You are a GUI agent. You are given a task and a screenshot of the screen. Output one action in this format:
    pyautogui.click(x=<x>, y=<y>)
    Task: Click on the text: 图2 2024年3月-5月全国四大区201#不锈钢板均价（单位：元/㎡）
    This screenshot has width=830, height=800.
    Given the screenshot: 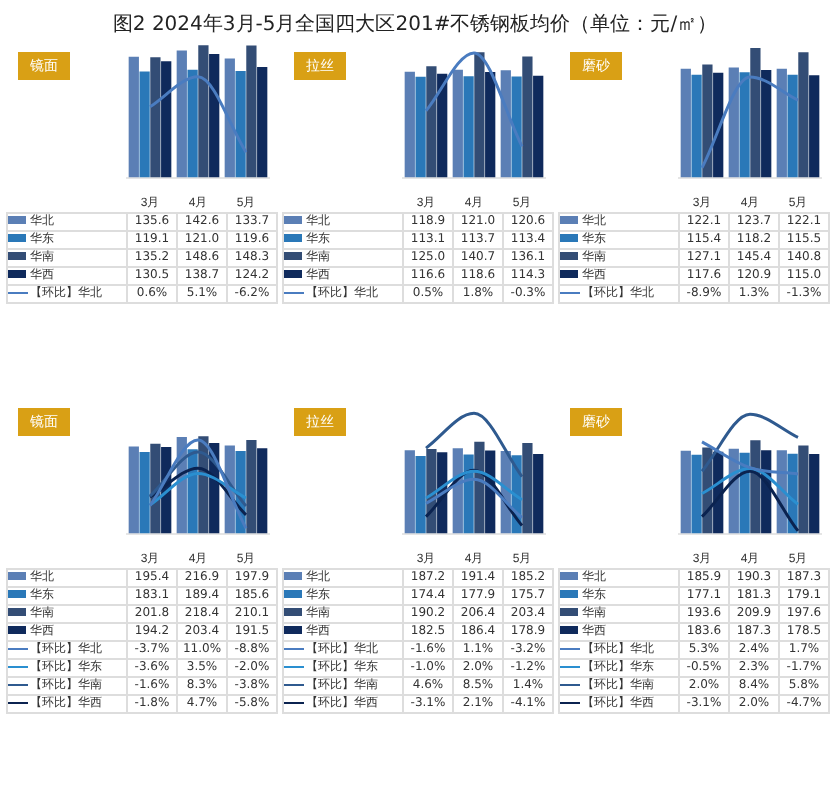 What is the action you would take?
    pyautogui.click(x=415, y=25)
    